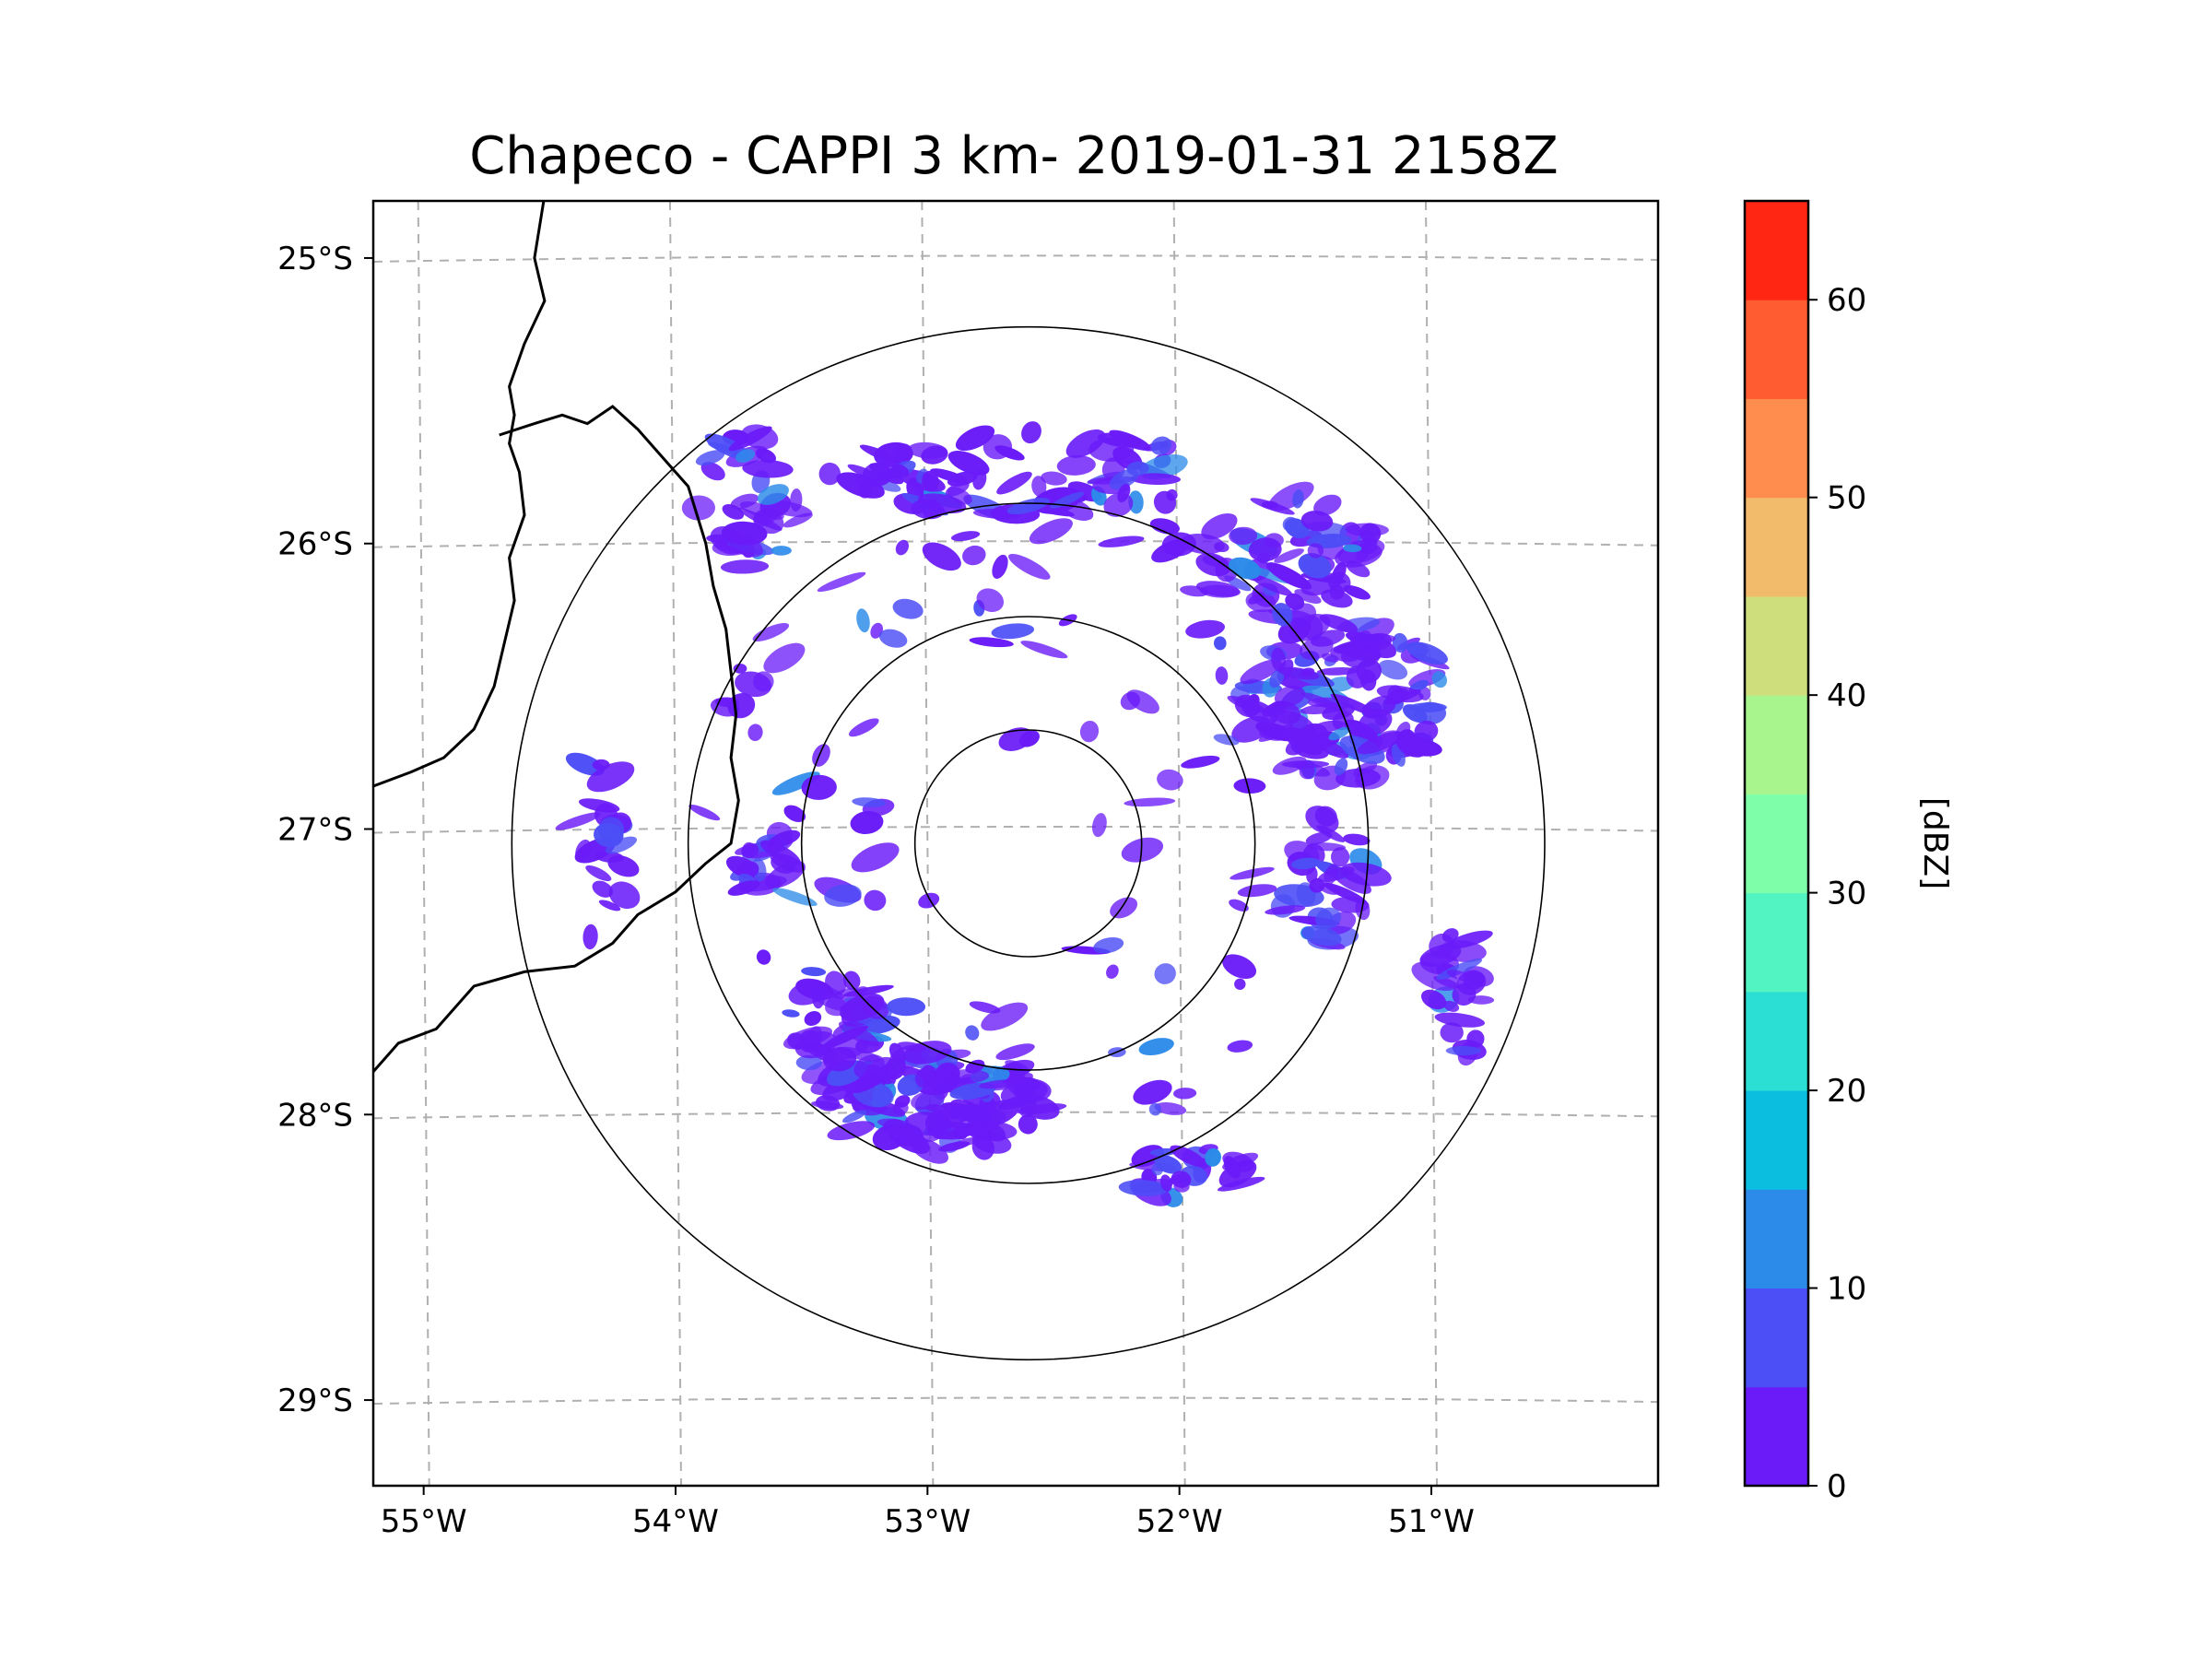  Describe the element at coordinates (1179, 1521) in the screenshot. I see `lon-tick-label: 52°W` at that location.